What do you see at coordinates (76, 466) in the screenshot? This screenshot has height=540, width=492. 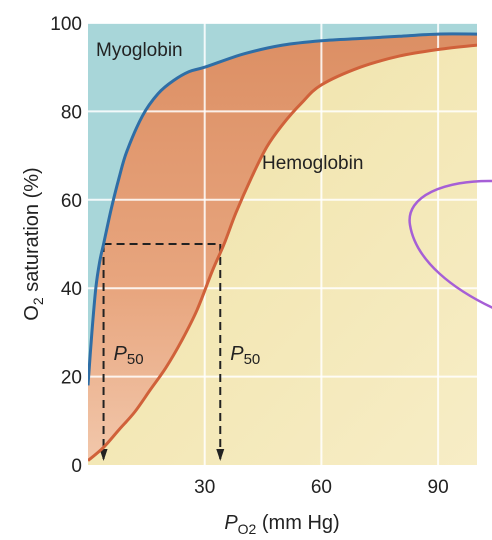 I see `y-tick-label: 0` at bounding box center [76, 466].